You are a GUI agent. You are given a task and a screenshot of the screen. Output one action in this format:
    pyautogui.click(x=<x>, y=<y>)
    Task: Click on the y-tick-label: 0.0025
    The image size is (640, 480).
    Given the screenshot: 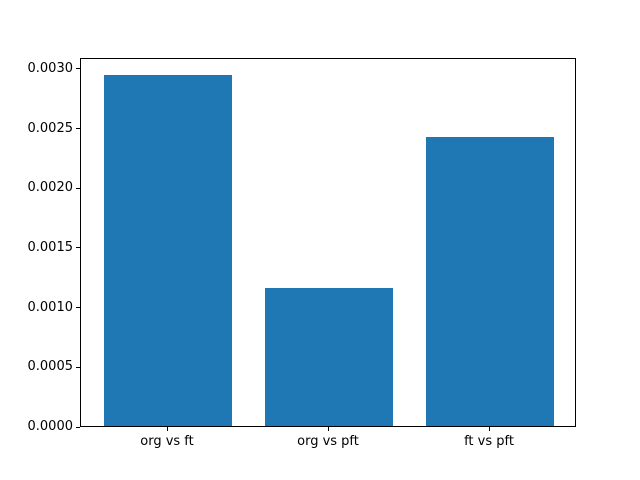 What is the action you would take?
    pyautogui.click(x=50, y=128)
    